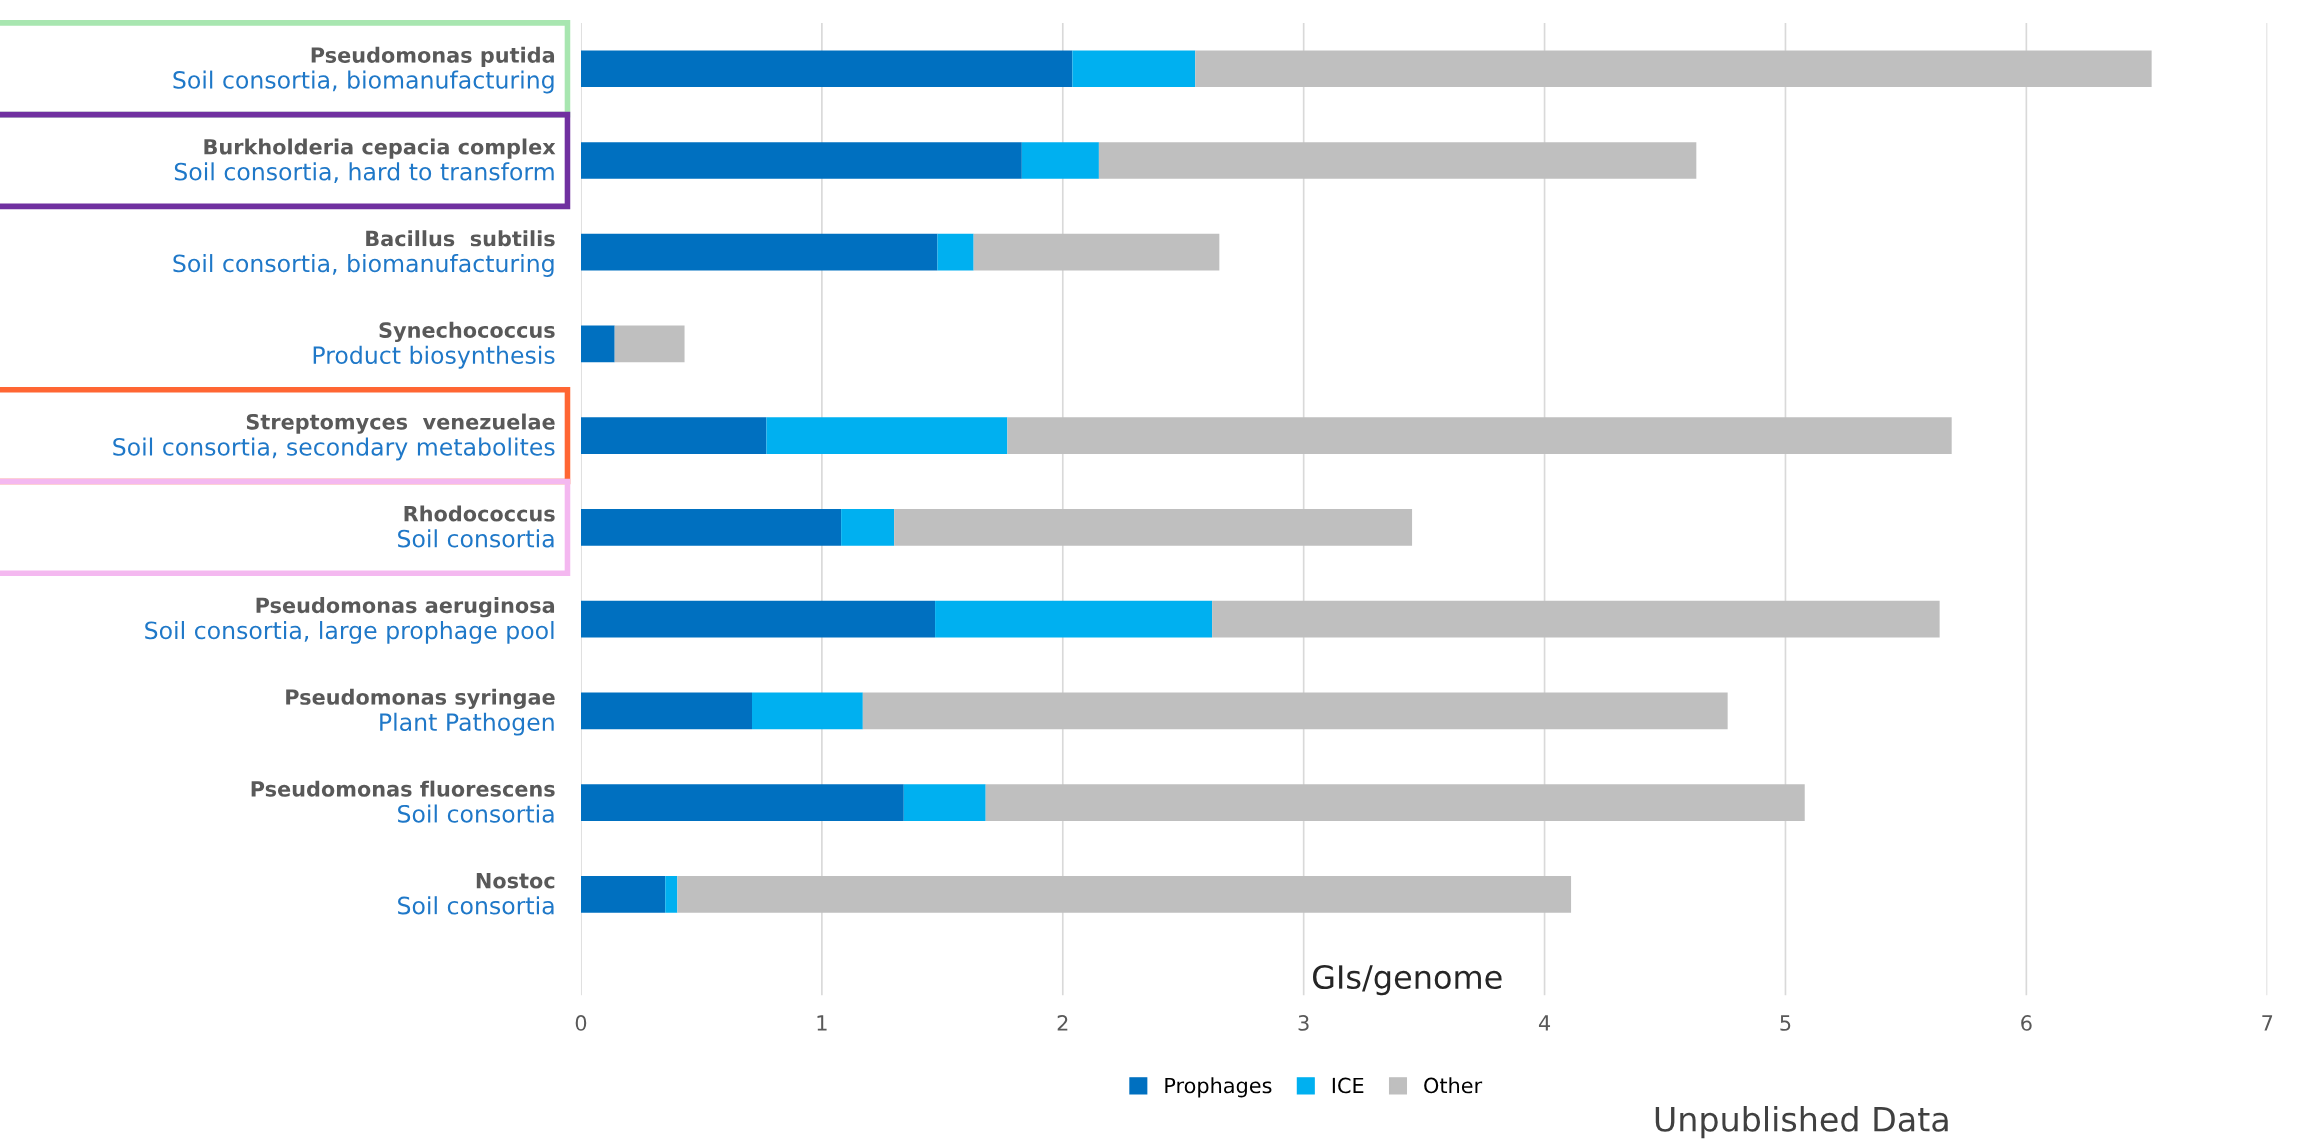 Image resolution: width=2310 pixels, height=1144 pixels. I want to click on x-tick-label: 4, so click(1544, 1023).